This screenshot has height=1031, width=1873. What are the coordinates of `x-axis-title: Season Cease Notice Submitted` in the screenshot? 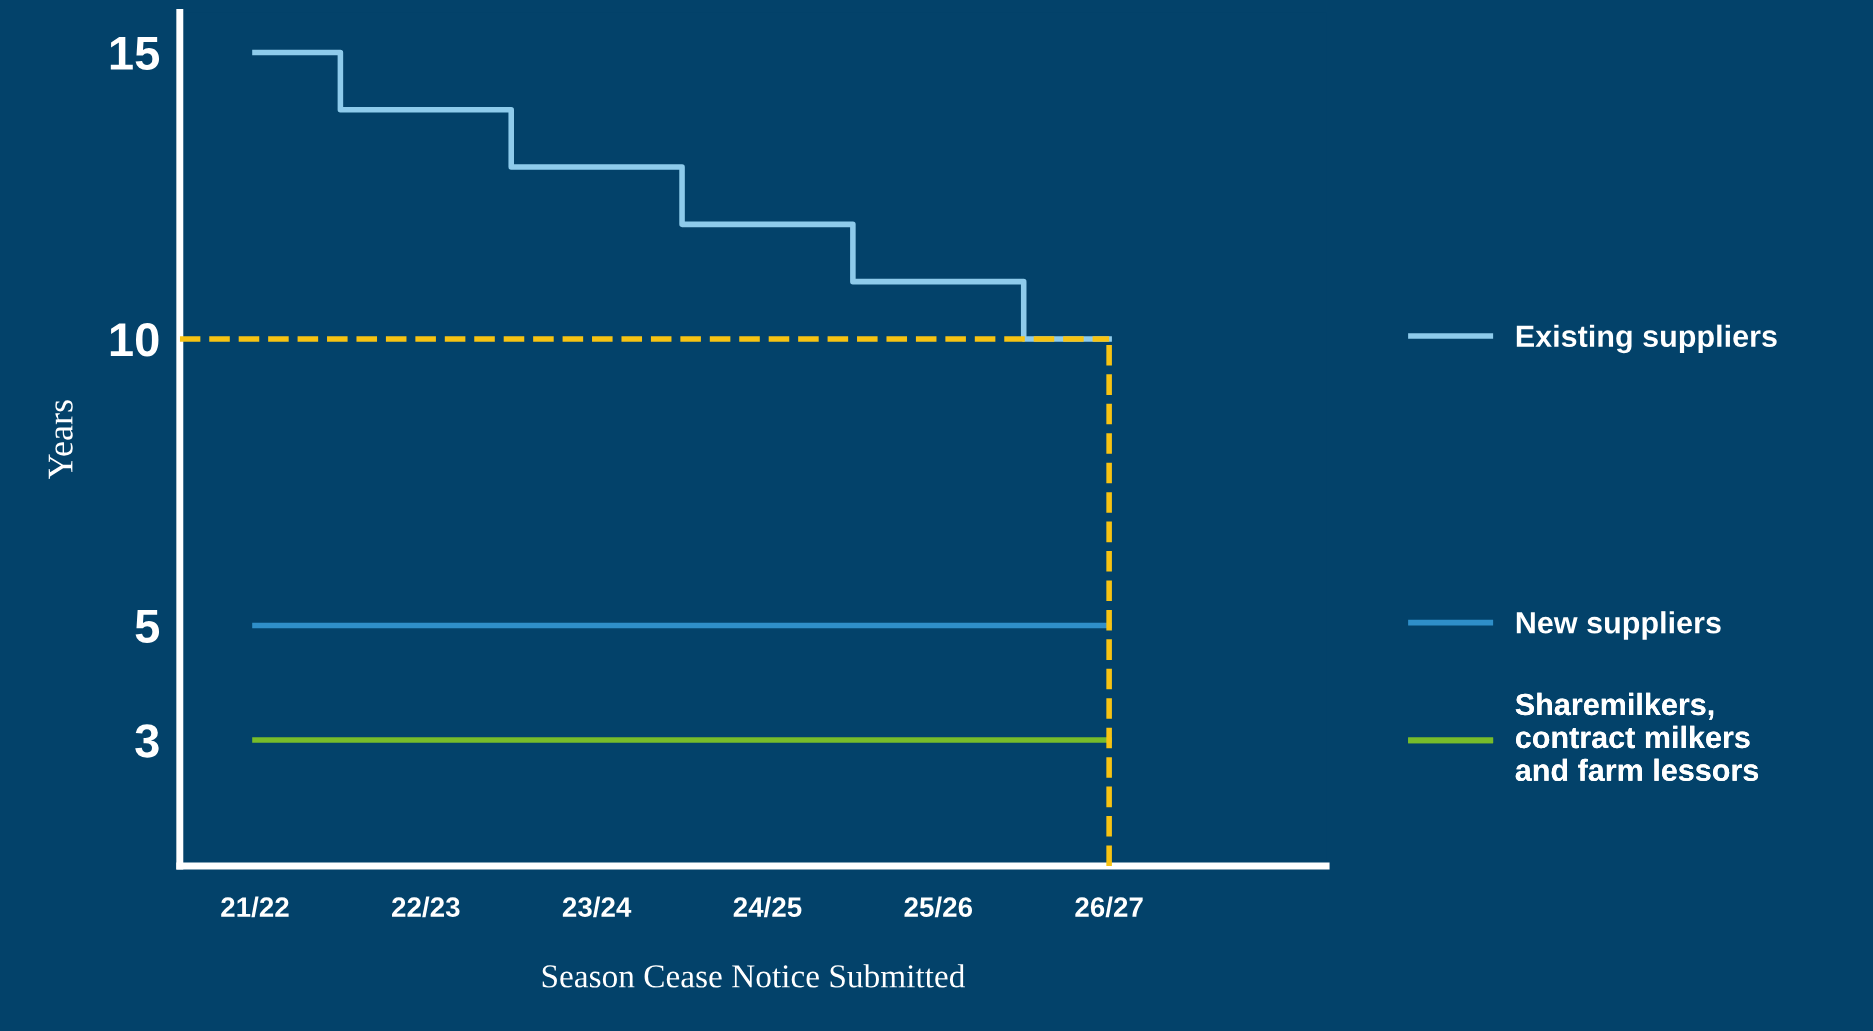 It's located at (753, 976).